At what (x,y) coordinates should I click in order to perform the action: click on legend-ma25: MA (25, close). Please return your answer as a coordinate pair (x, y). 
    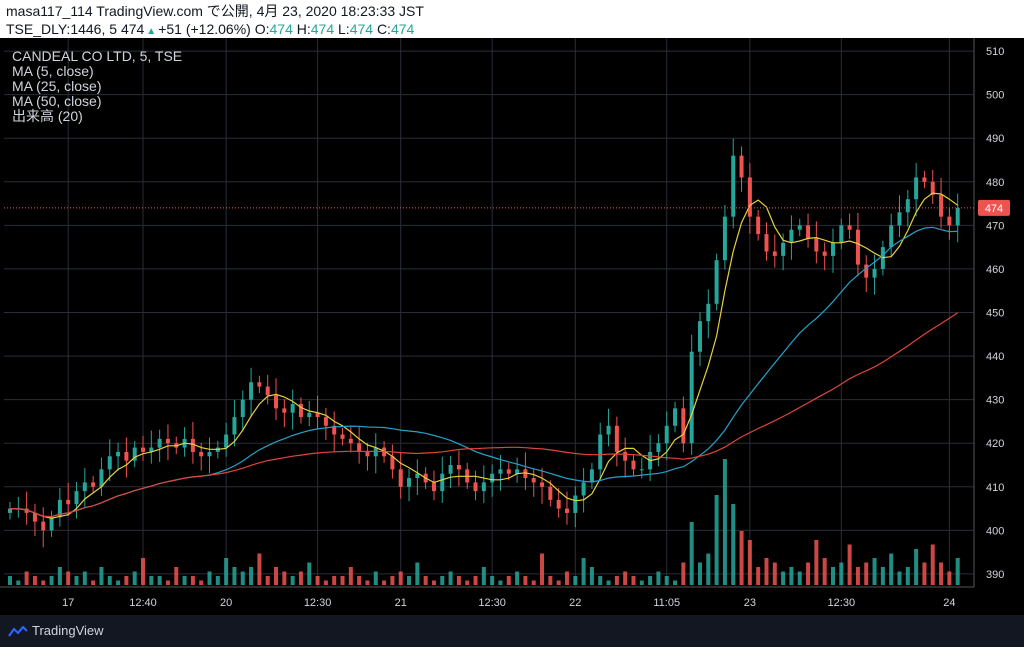
    Looking at the image, I should click on (57, 86).